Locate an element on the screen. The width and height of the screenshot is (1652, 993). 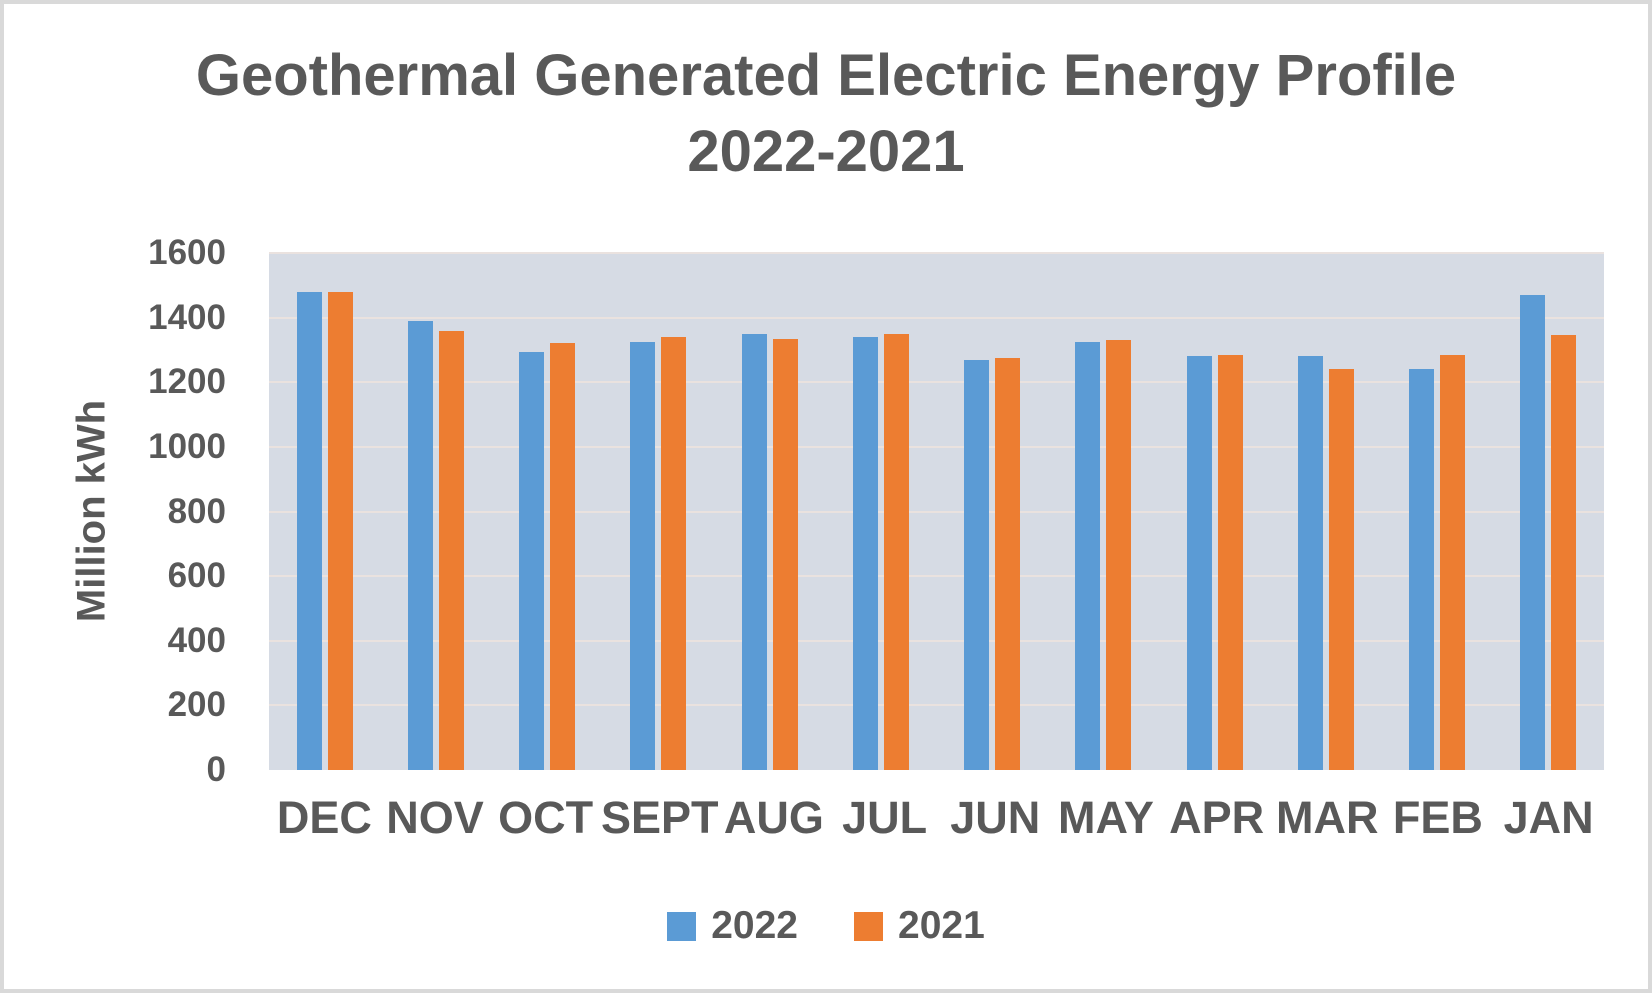
bar-2021-oct is located at coordinates (563, 556).